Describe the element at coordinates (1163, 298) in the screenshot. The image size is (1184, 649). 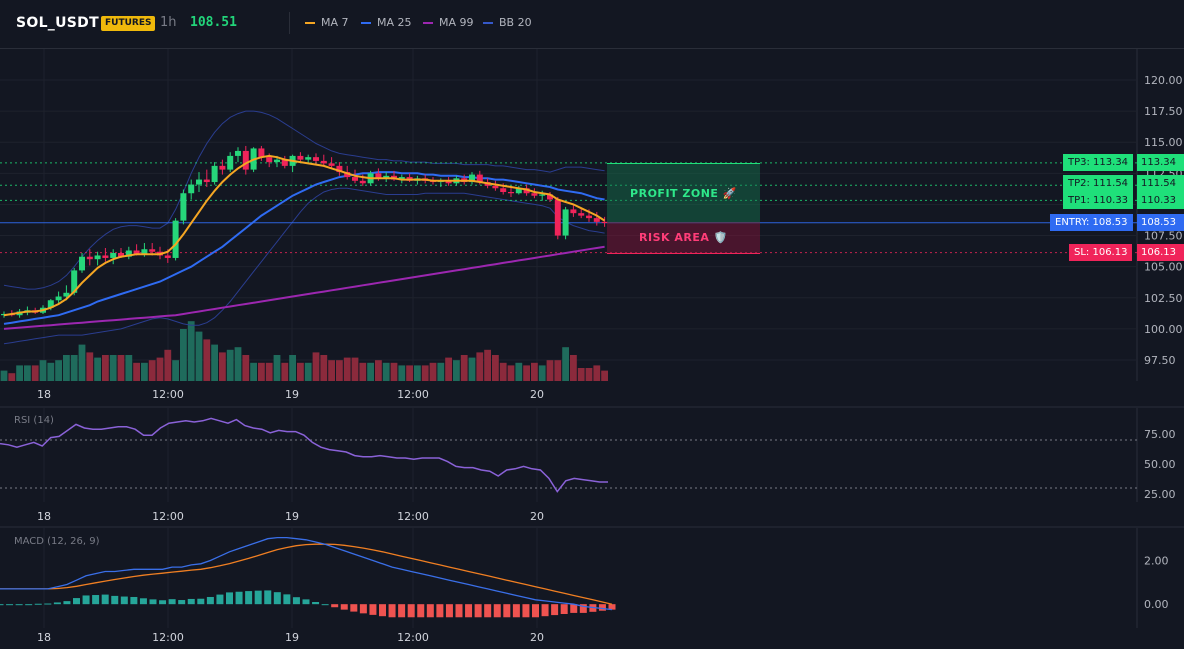
I see `price-tick-label: 102.50` at that location.